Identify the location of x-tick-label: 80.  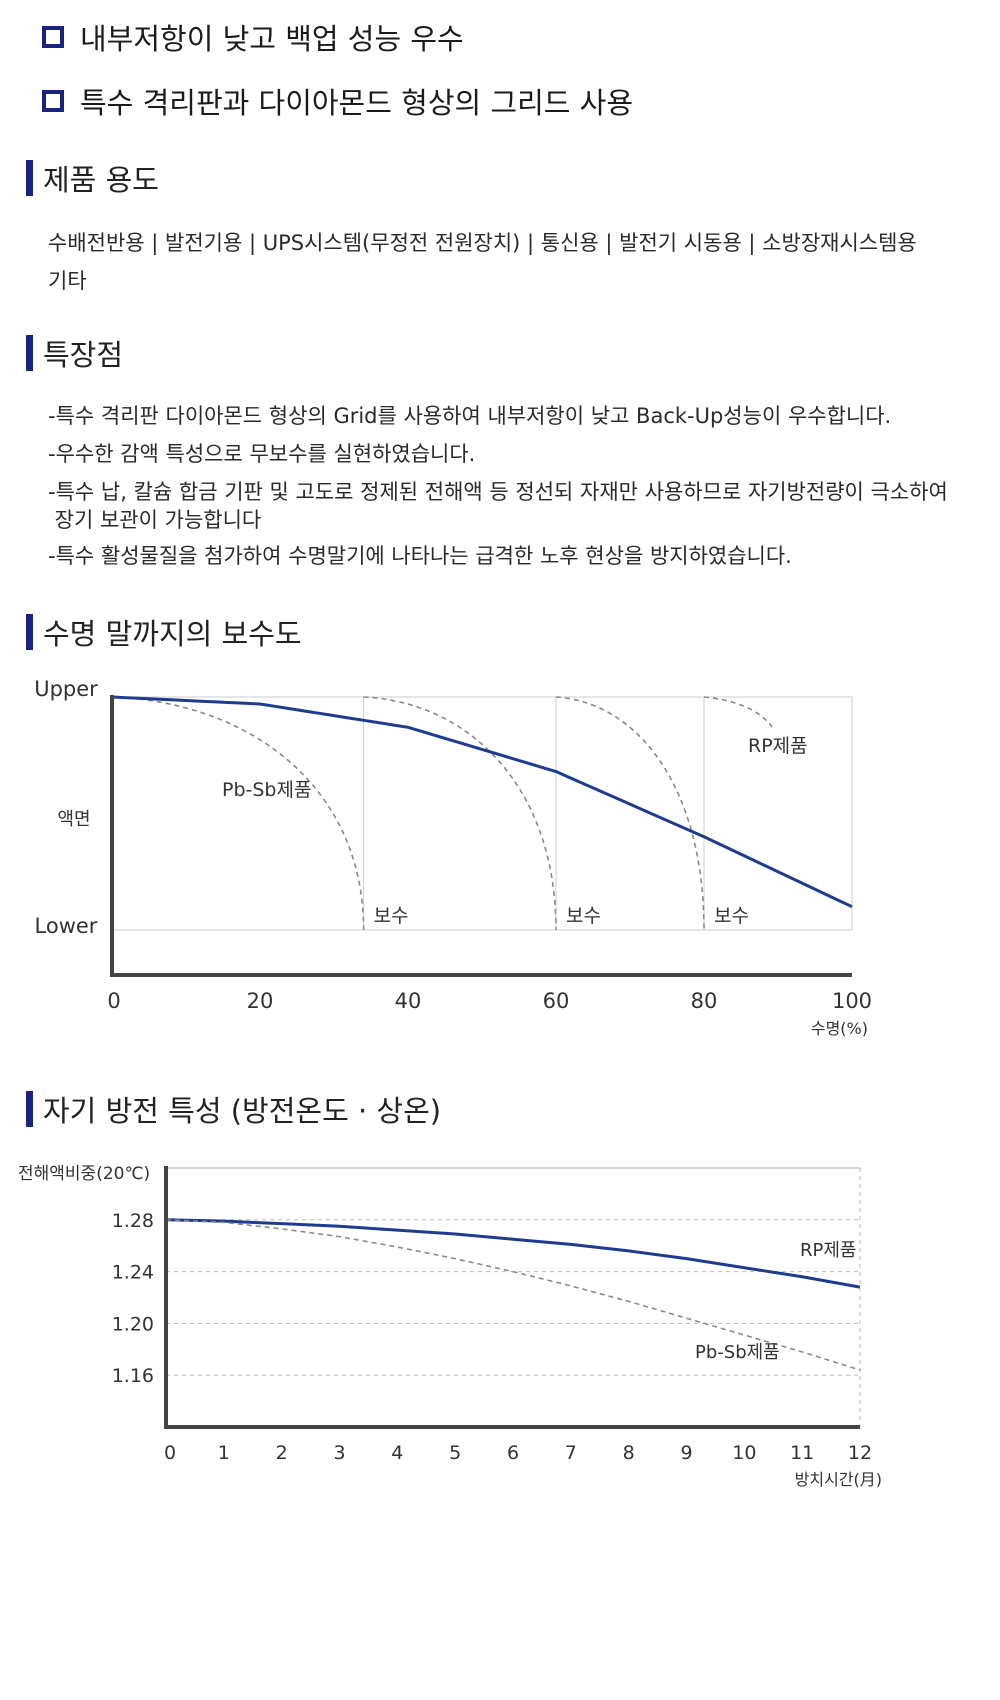
(704, 1001).